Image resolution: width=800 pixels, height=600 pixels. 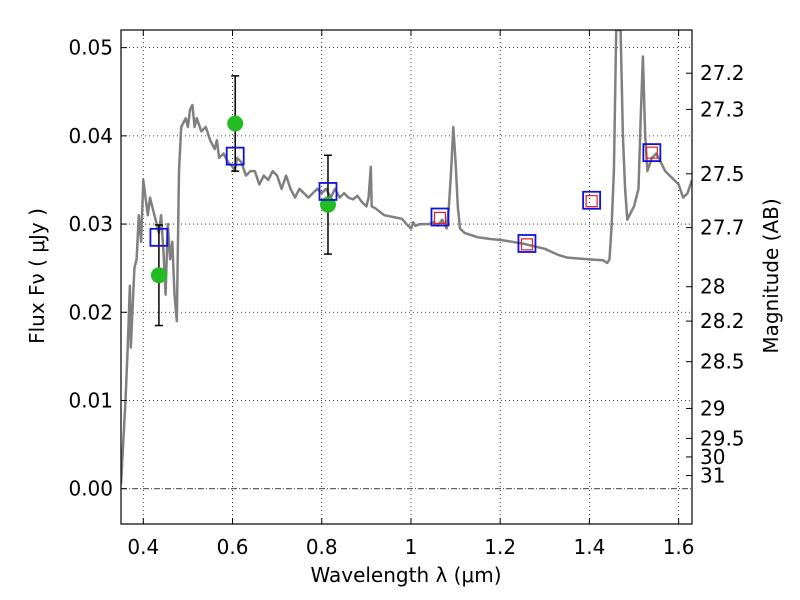 What do you see at coordinates (712, 287) in the screenshot?
I see `y2-tick-label: 28` at bounding box center [712, 287].